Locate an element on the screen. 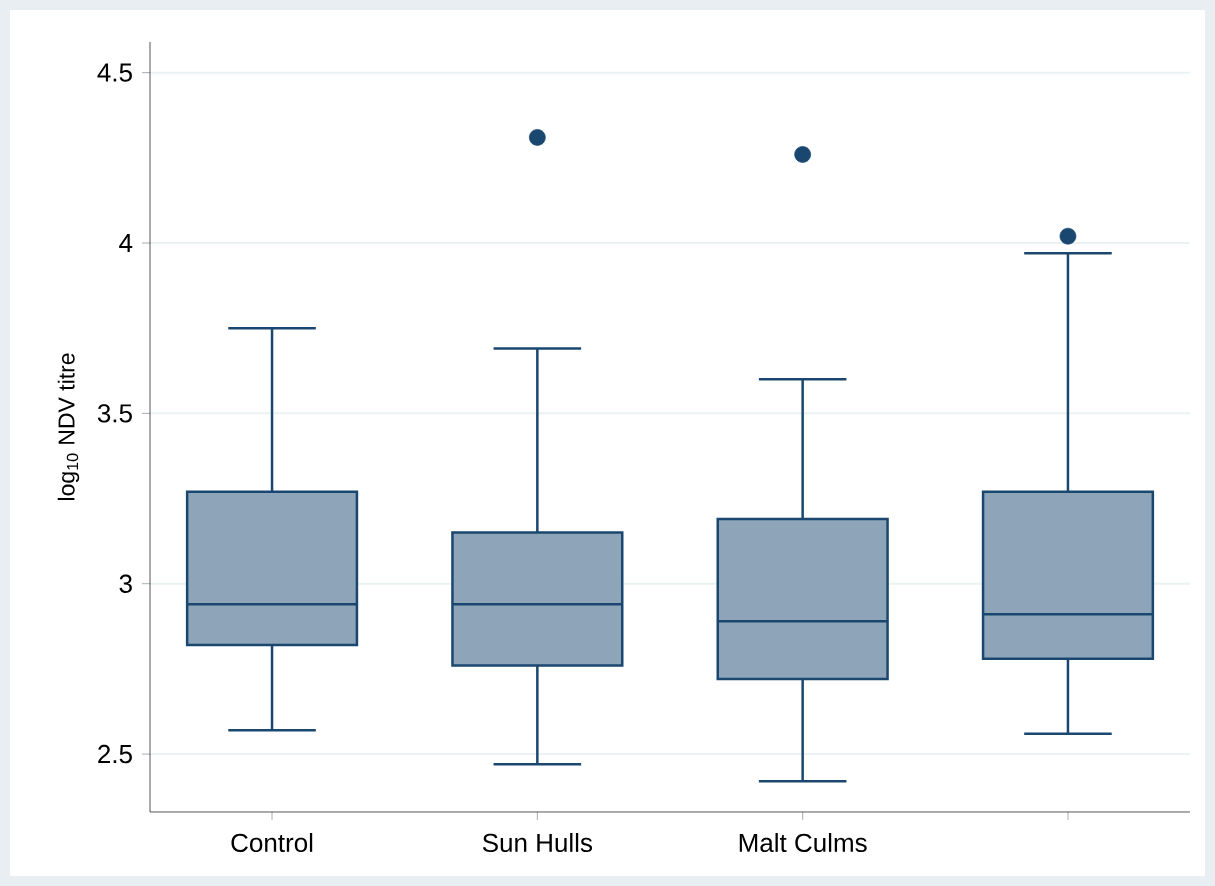 This screenshot has height=886, width=1215. y-tick-label: 3.5 is located at coordinates (114, 413).